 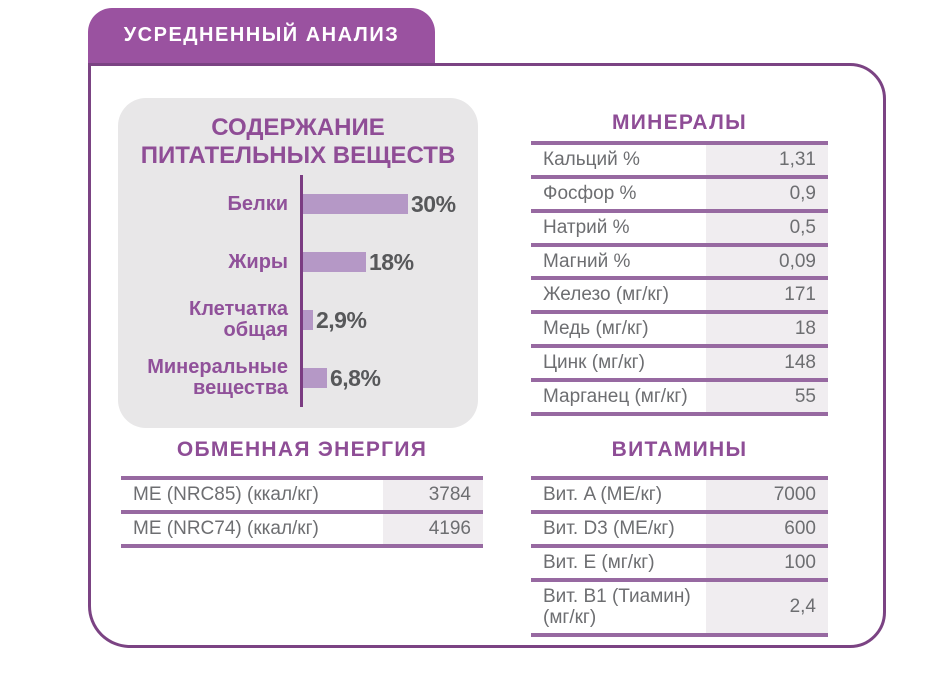 I want to click on row-label: Железо (мг/кг), so click(x=618, y=296).